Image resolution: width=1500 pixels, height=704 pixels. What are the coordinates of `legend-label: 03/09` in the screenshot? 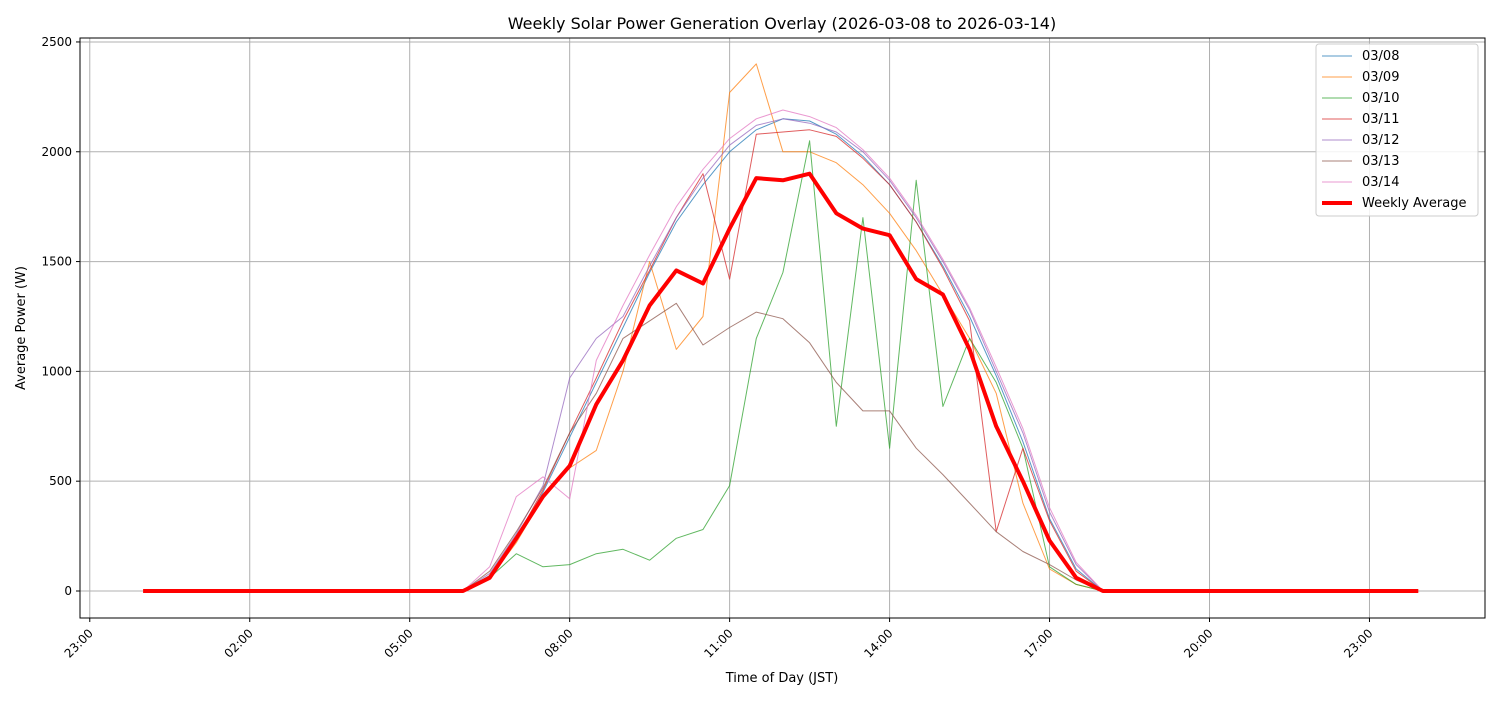 It's located at (1380, 77).